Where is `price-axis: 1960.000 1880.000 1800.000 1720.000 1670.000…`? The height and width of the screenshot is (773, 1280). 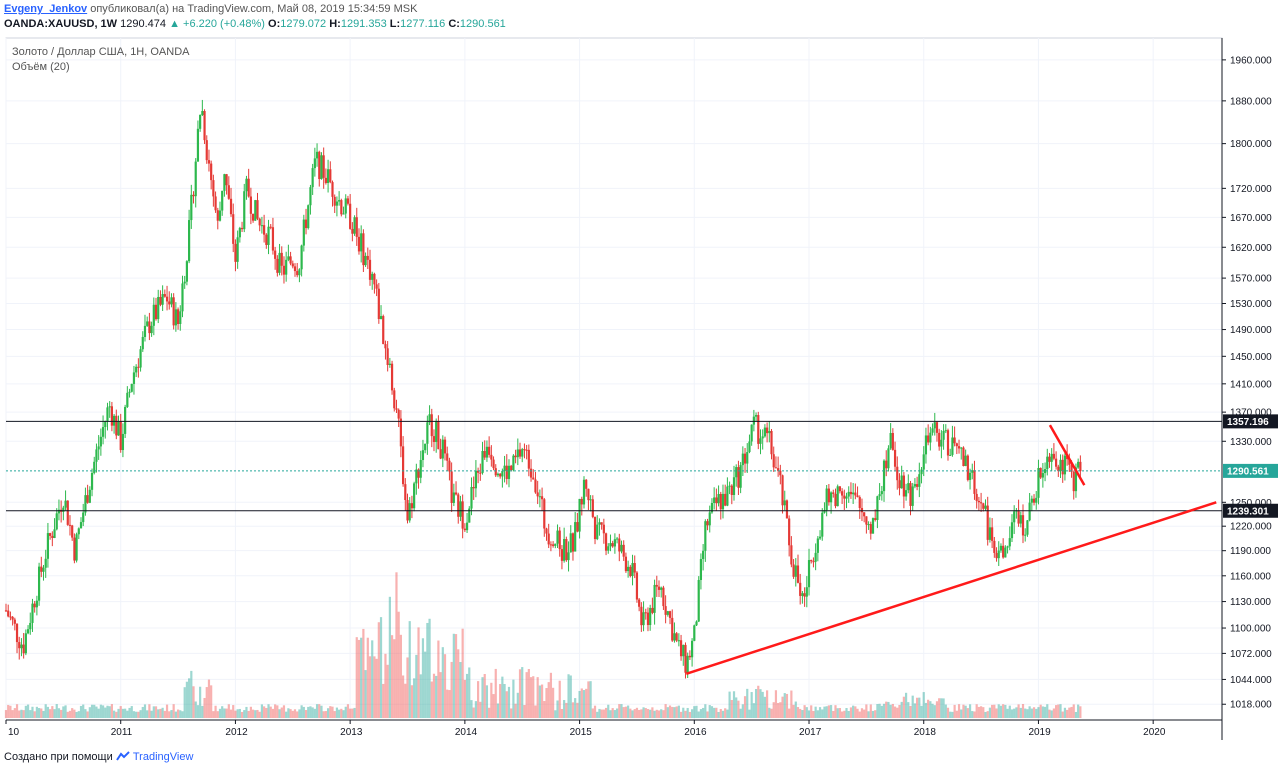
price-axis: 1960.000 1880.000 1800.000 1720.000 1670.000… is located at coordinates (1247, 383).